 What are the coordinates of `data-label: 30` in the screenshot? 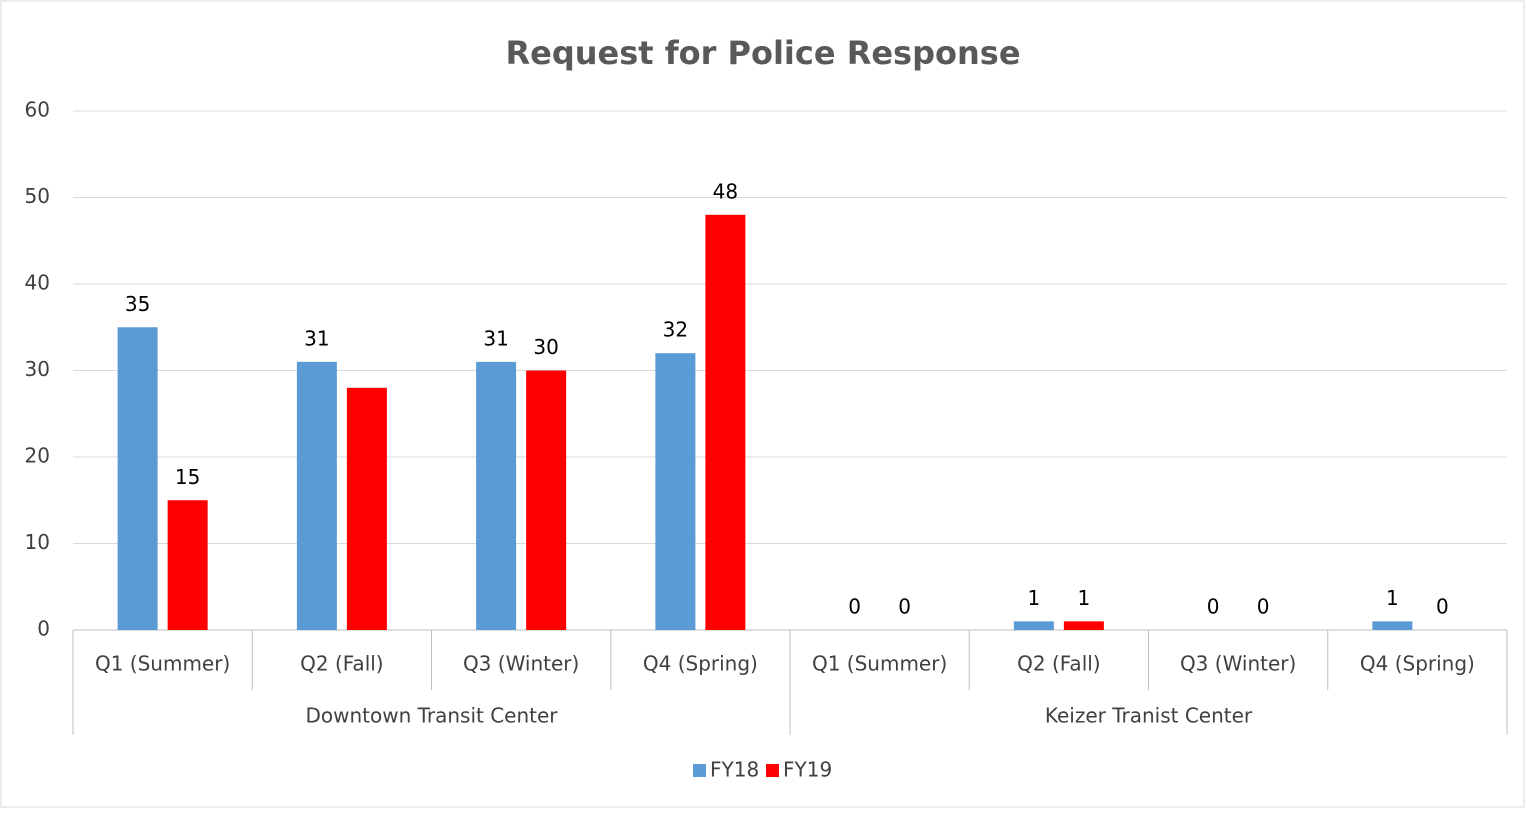 It's located at (545, 347).